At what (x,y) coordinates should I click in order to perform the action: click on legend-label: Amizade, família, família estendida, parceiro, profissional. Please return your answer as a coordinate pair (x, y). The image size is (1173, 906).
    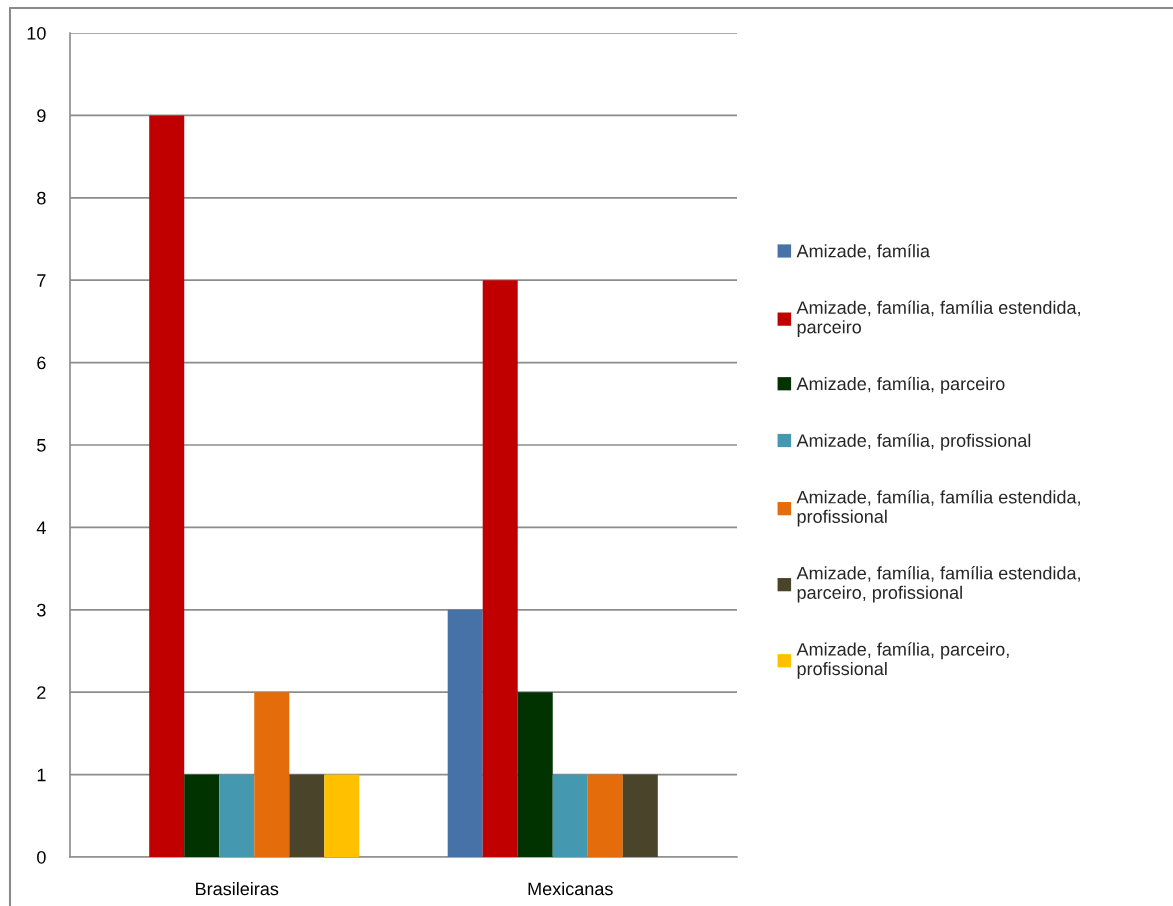
    Looking at the image, I should click on (938, 584).